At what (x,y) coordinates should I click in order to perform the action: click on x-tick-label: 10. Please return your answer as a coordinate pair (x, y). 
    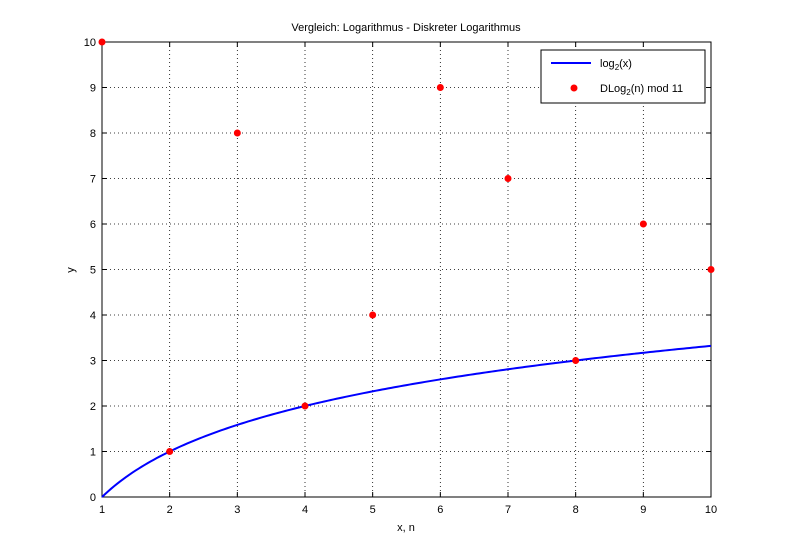
    Looking at the image, I should click on (711, 510).